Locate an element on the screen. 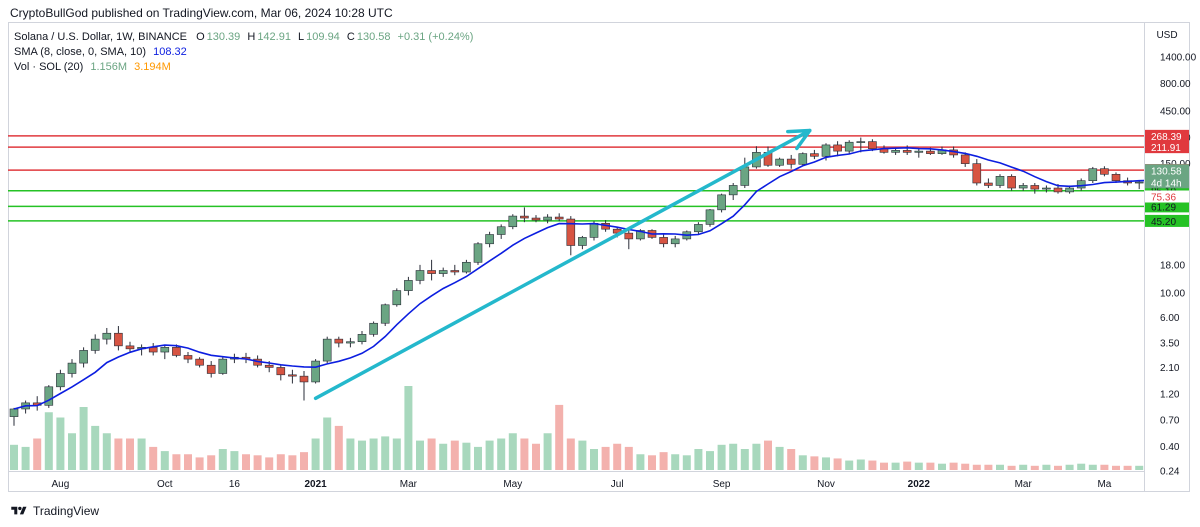  ohlc-open-label: O is located at coordinates (200, 37).